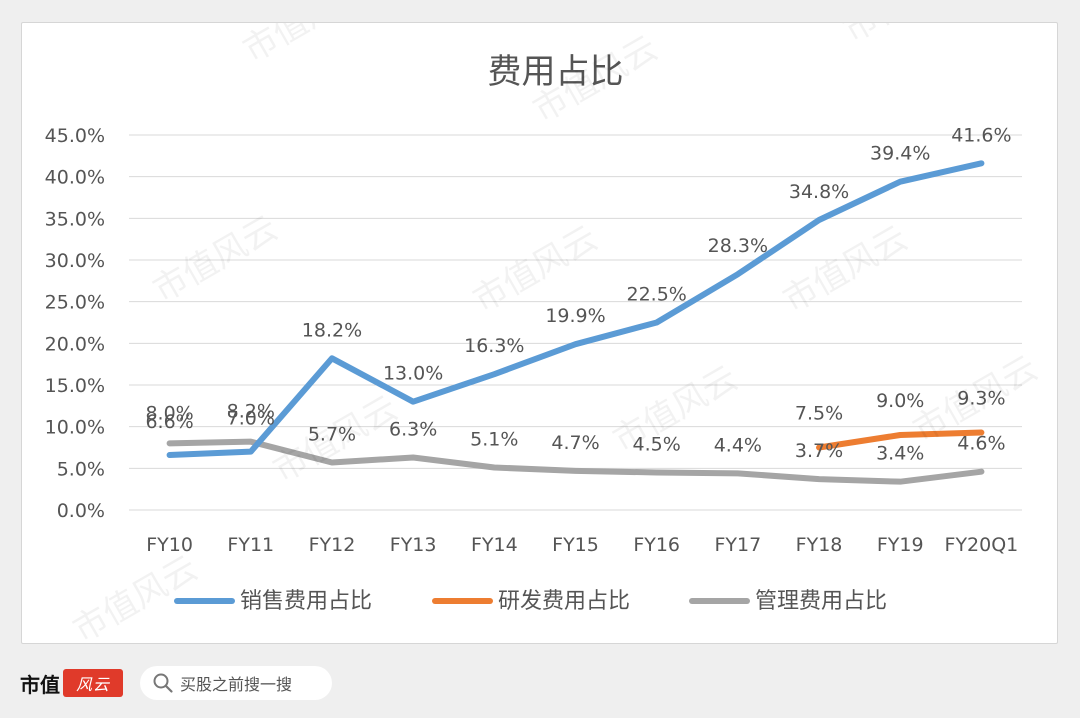 The image size is (1080, 718). I want to click on x-tick-label: FY20Q1, so click(982, 545).